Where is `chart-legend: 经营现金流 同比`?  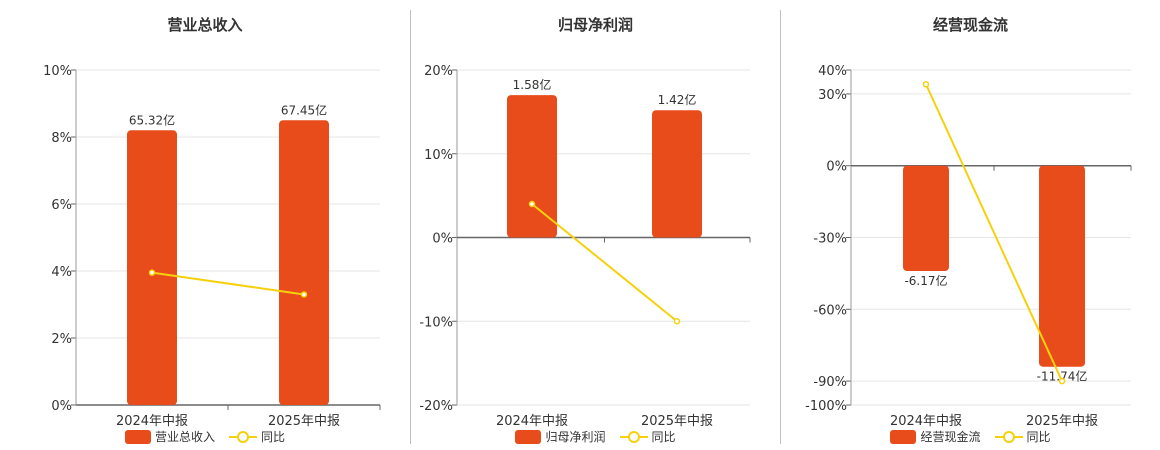
chart-legend: 经营现金流 同比 is located at coordinates (970, 436).